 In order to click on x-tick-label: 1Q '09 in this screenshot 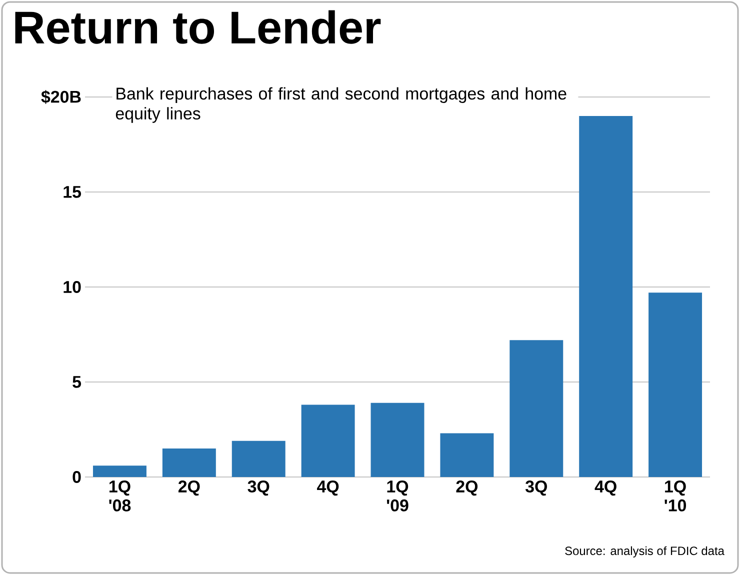, I will do `click(397, 496)`.